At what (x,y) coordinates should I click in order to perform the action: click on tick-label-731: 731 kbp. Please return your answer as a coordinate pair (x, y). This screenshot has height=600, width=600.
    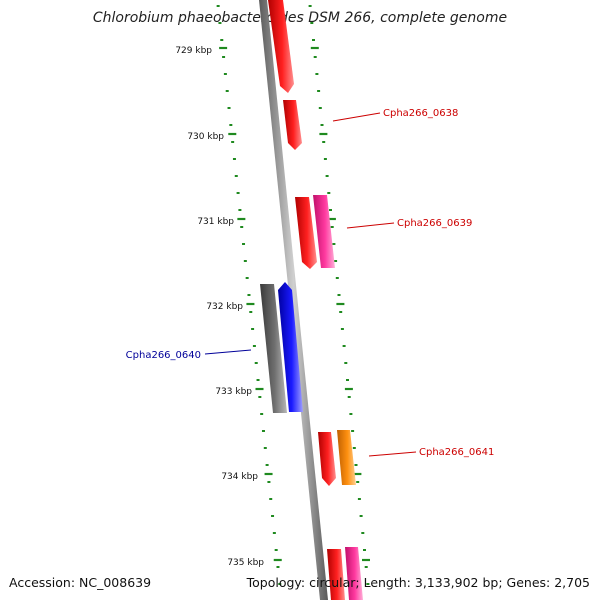
    Looking at the image, I should click on (215, 222).